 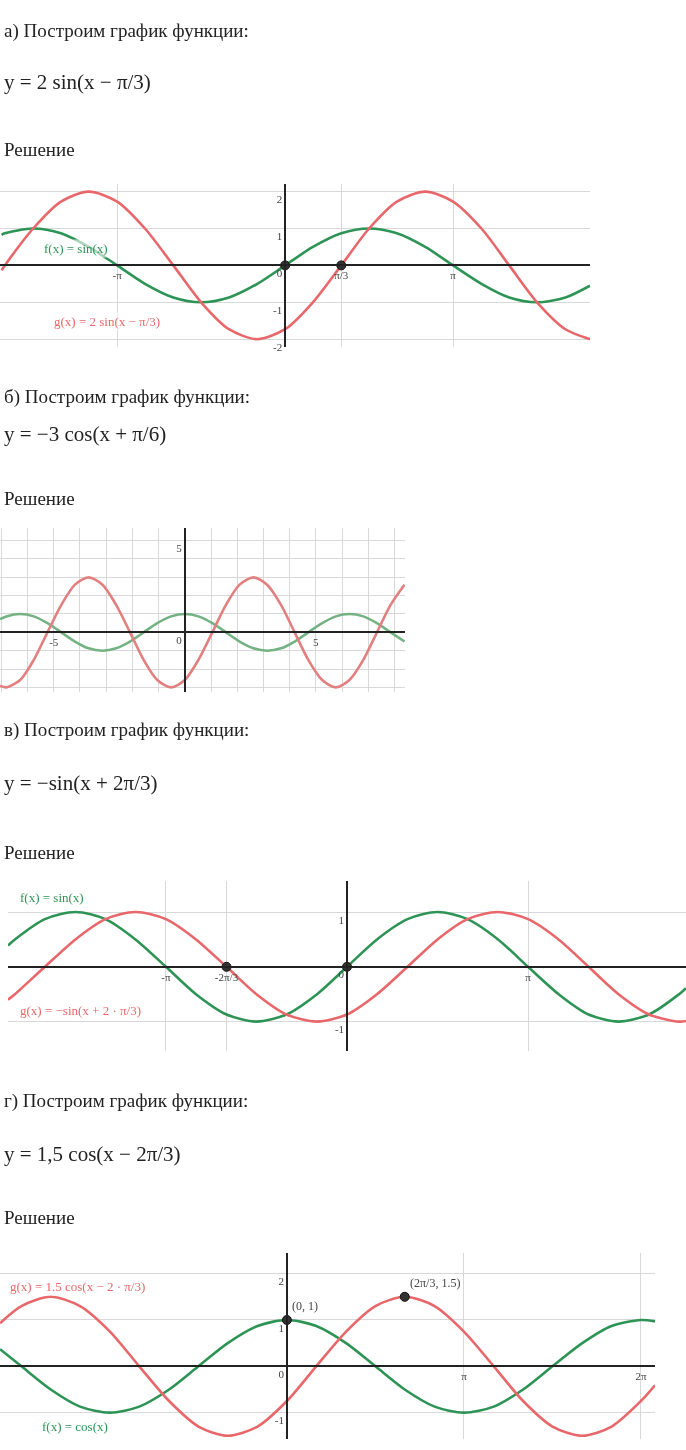 What do you see at coordinates (126, 31) in the screenshot?
I see `chart-title: а) Построим график функции:` at bounding box center [126, 31].